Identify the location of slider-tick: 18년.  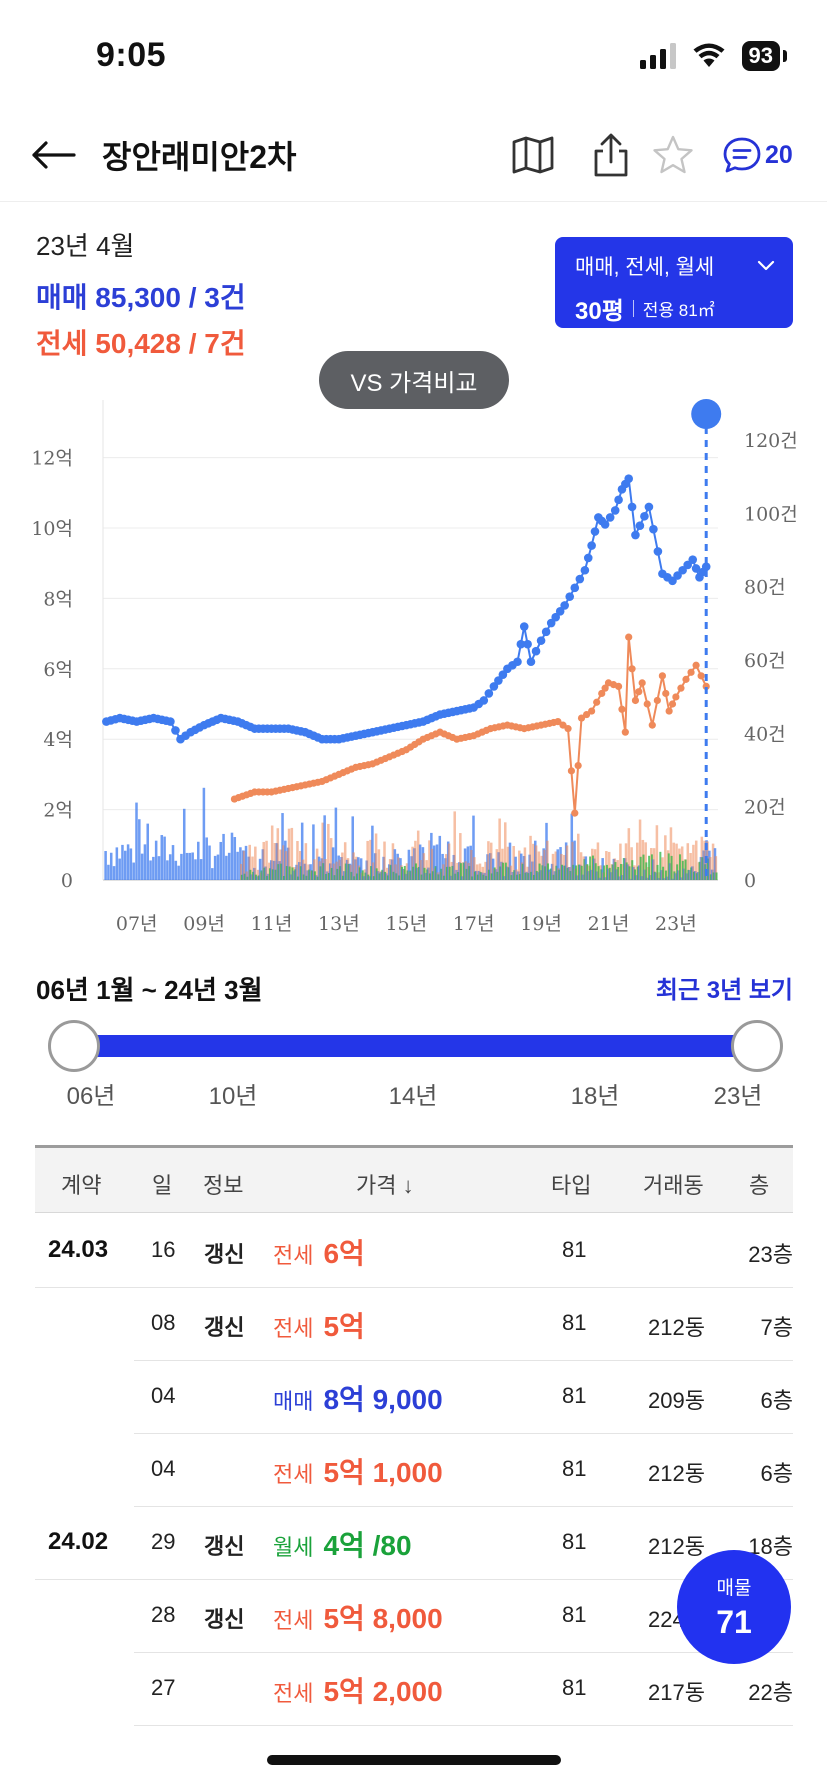
(595, 1096).